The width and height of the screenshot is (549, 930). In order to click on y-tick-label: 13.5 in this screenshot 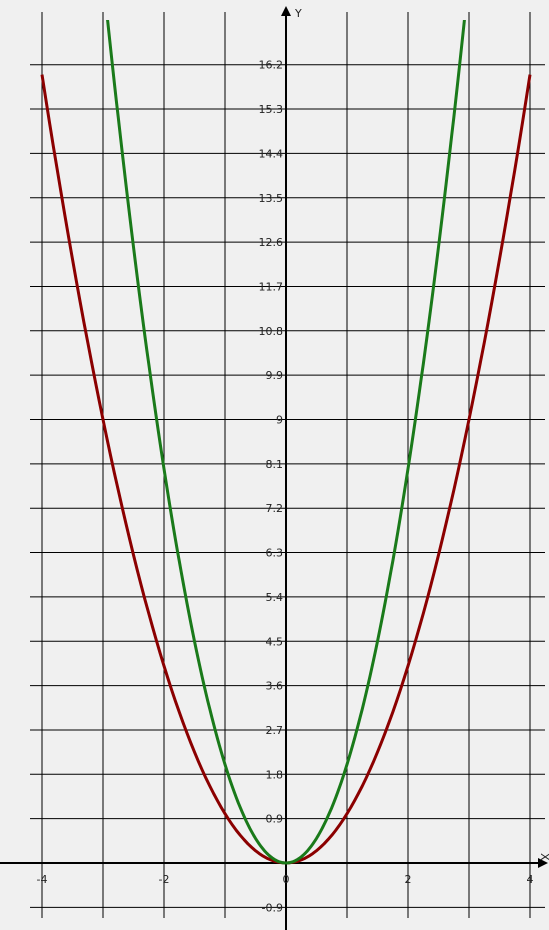, I will do `click(271, 198)`.